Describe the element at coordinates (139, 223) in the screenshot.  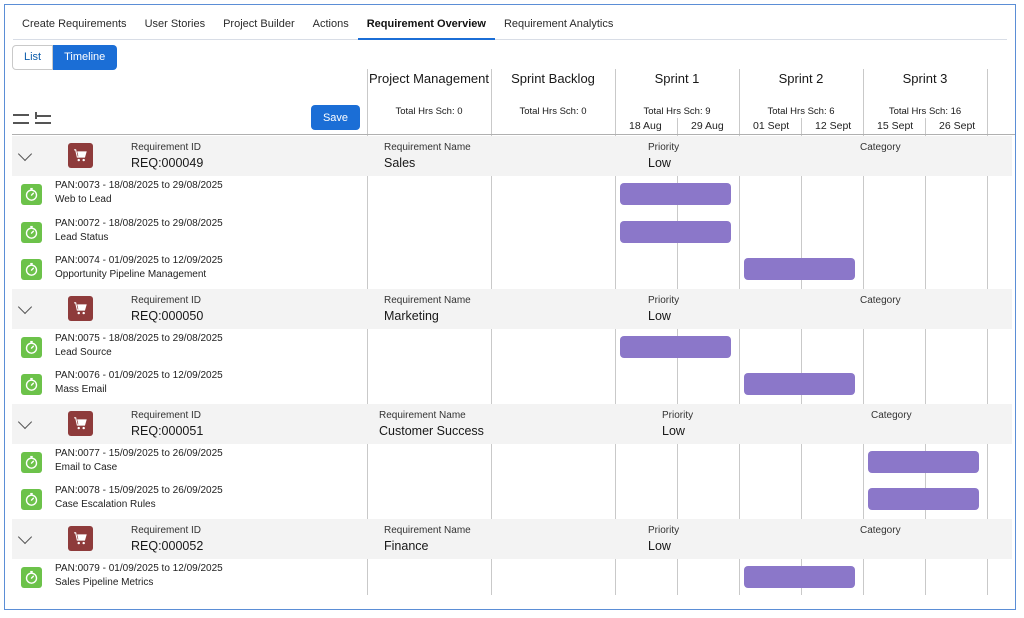
I see `task-code: PAN:0072 - 18/08/2025 to 29/08/2025` at that location.